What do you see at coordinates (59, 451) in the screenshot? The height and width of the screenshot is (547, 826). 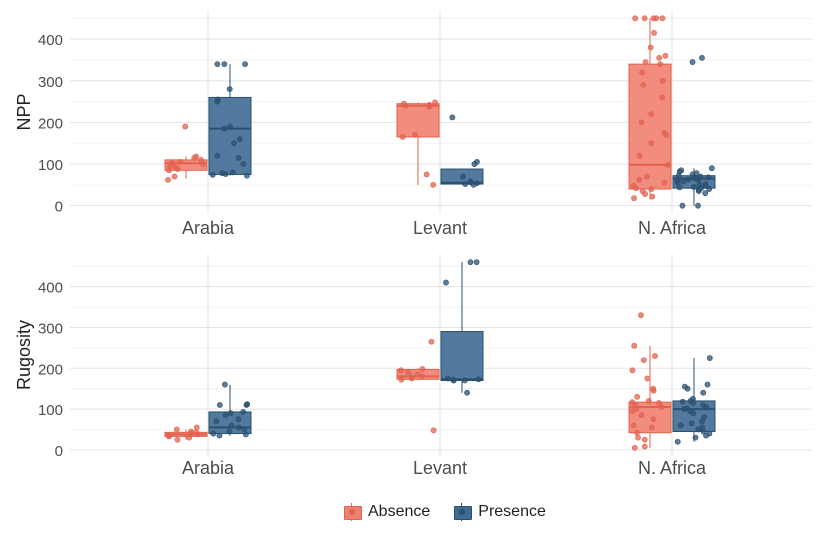 I see `y-tick-label: 0` at bounding box center [59, 451].